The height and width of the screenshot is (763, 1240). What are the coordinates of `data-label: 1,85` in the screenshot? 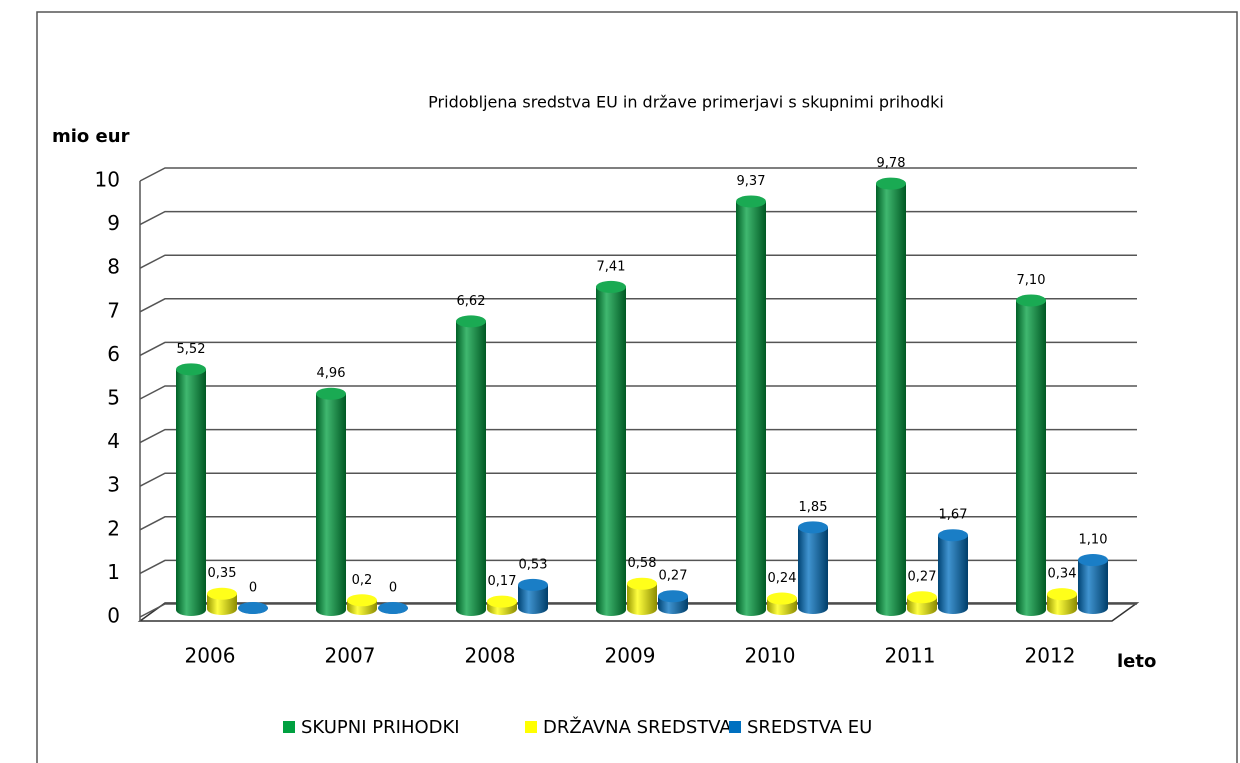 It's located at (813, 507).